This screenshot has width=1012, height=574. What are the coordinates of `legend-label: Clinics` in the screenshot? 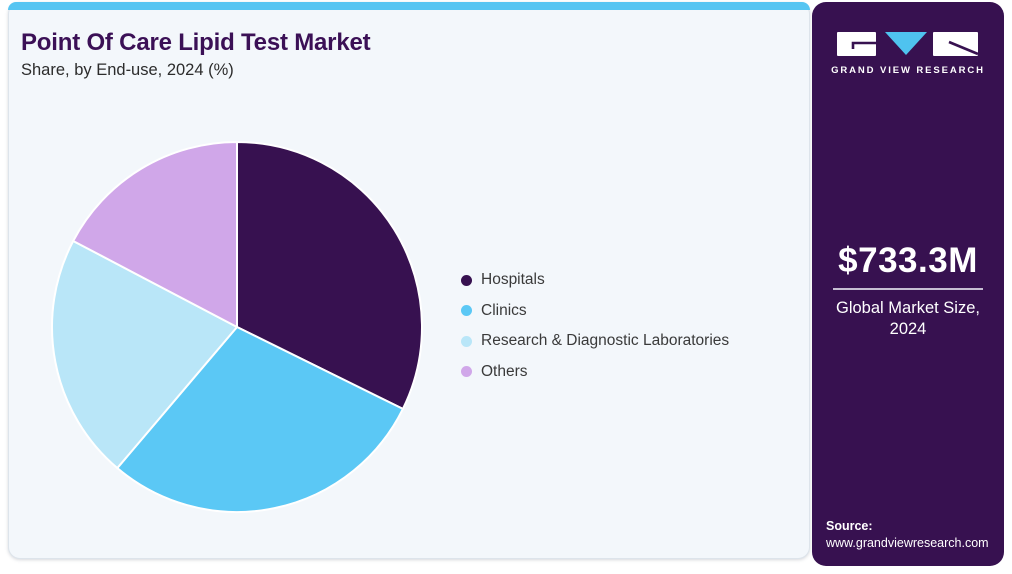 It's located at (504, 310).